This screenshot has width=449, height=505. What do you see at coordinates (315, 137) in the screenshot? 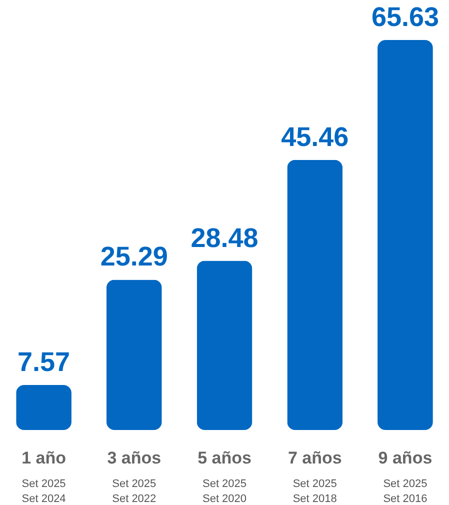
I see `data-label: 45.46` at bounding box center [315, 137].